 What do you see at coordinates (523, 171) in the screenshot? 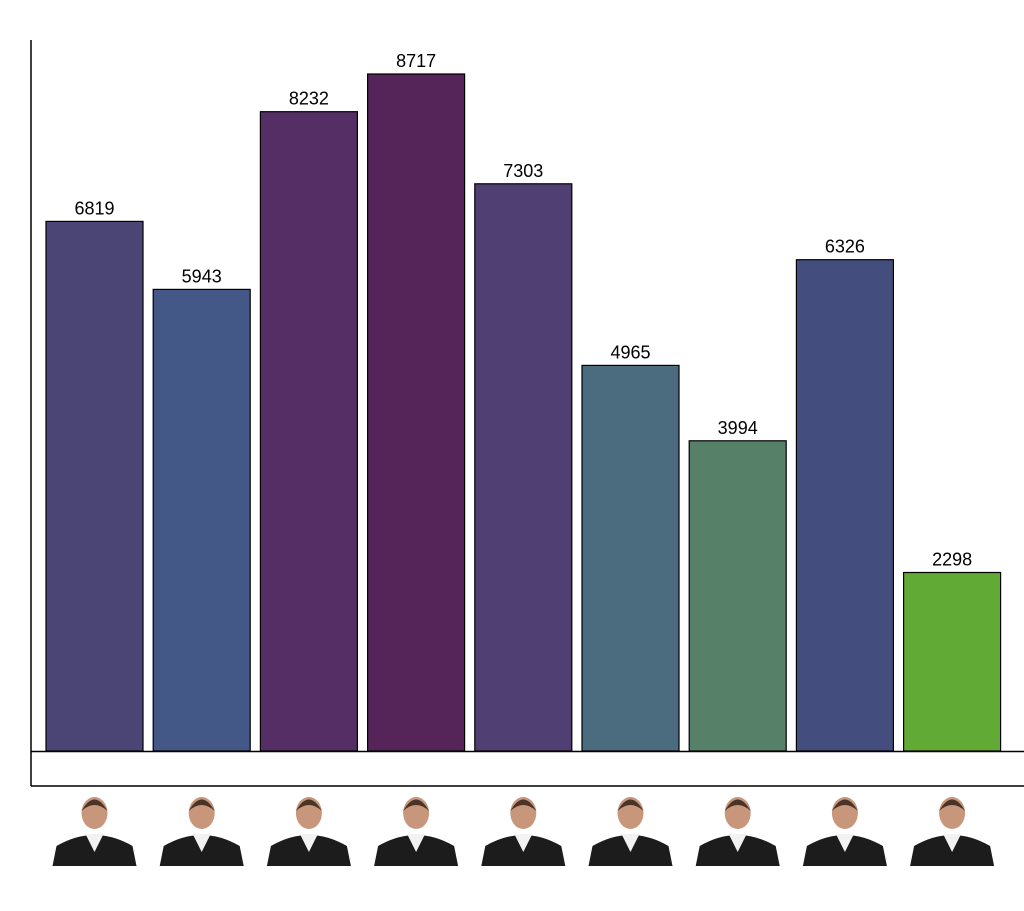
I see `data-label: 7303` at bounding box center [523, 171].